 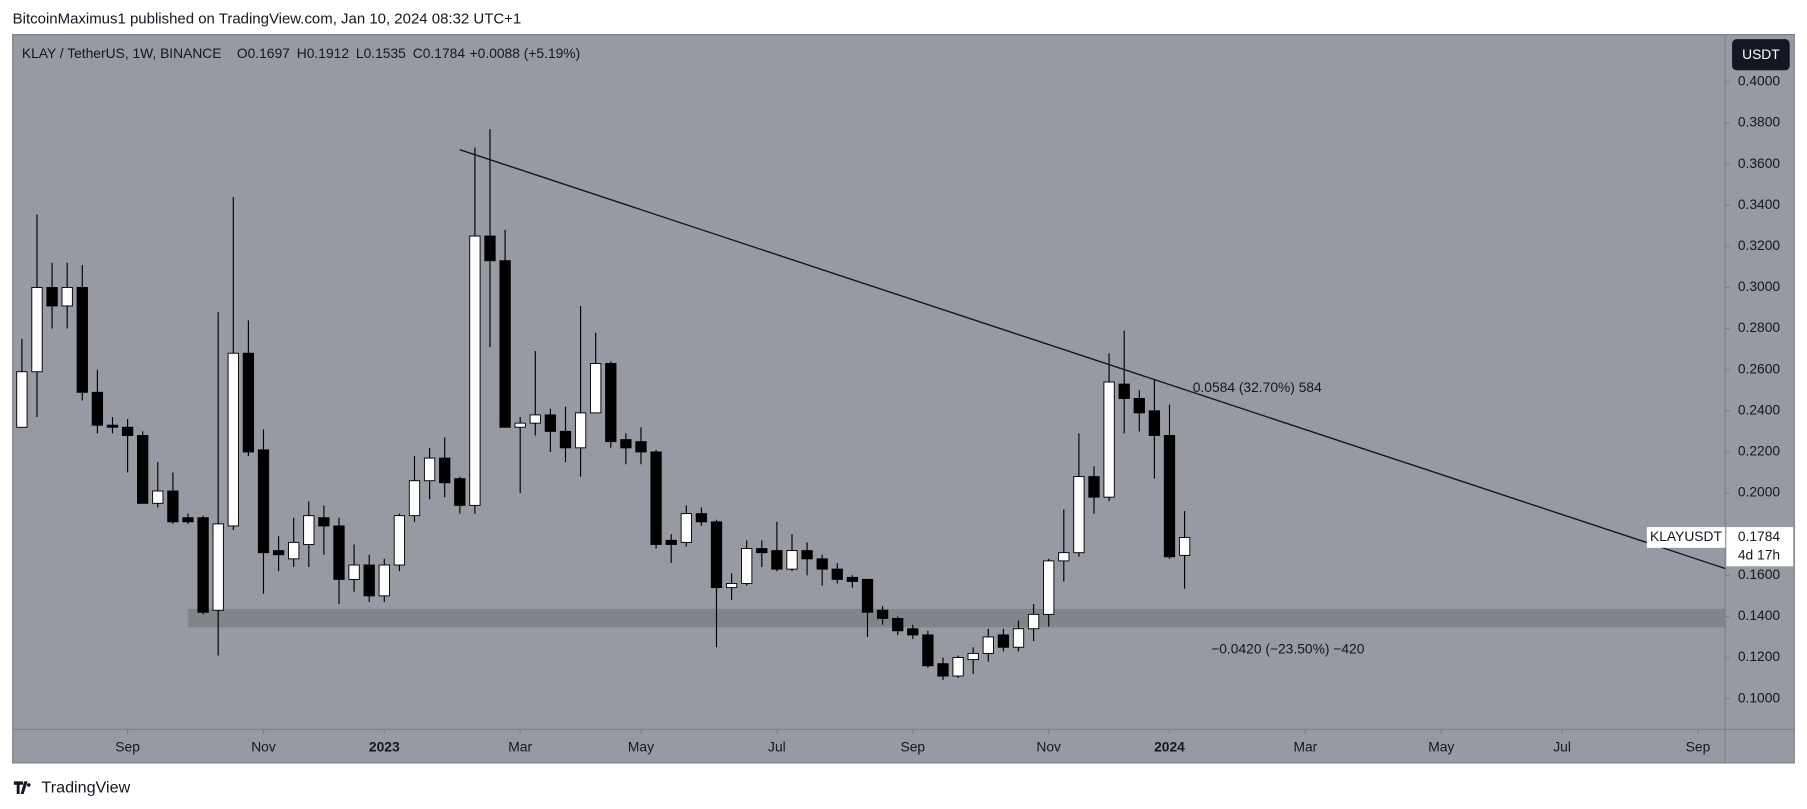 What do you see at coordinates (1759, 122) in the screenshot?
I see `y-tick-label: 0.3800` at bounding box center [1759, 122].